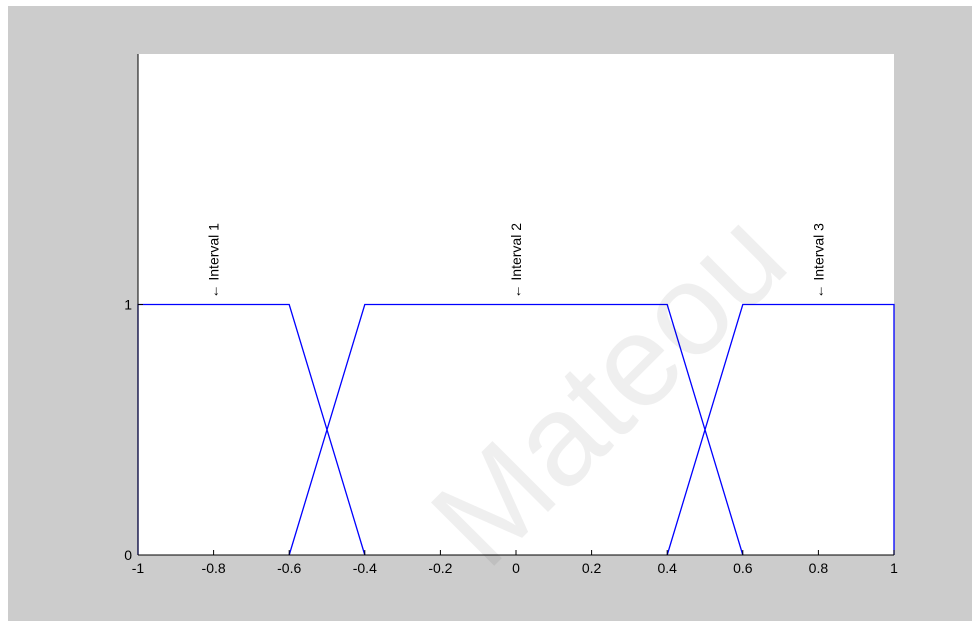  What do you see at coordinates (894, 568) in the screenshot?
I see `x-tick-label: 1` at bounding box center [894, 568].